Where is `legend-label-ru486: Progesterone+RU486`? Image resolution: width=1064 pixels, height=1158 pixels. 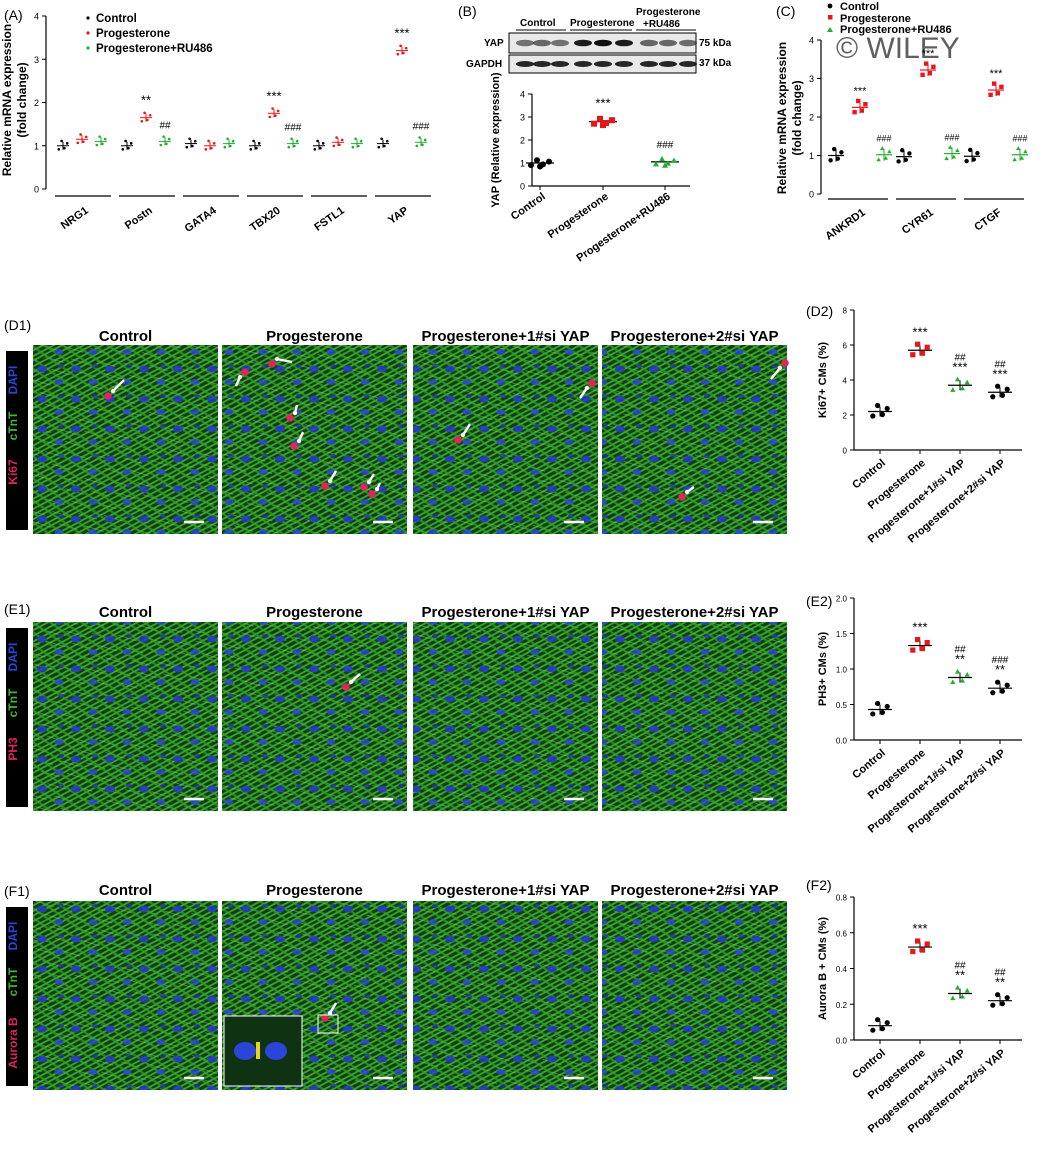 legend-label-ru486: Progesterone+RU486 is located at coordinates (154, 49).